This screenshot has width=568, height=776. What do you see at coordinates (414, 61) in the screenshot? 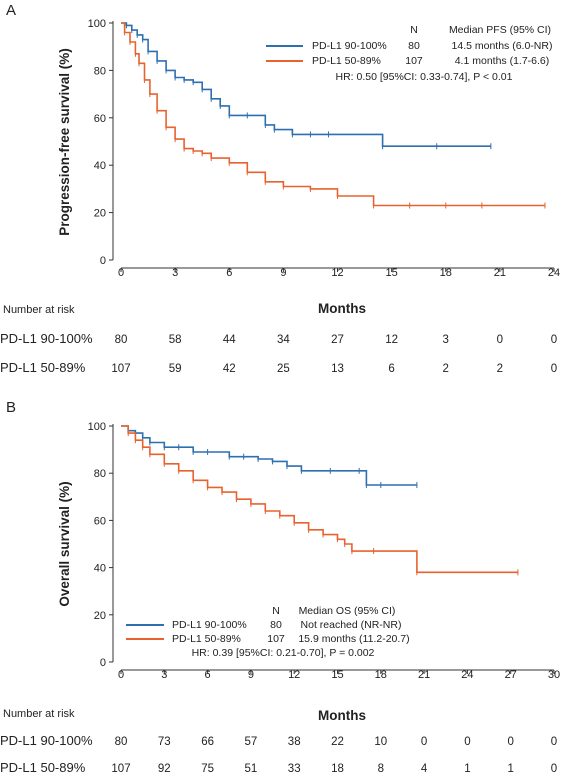
I see `panel-a-legend-n-50: 107` at bounding box center [414, 61].